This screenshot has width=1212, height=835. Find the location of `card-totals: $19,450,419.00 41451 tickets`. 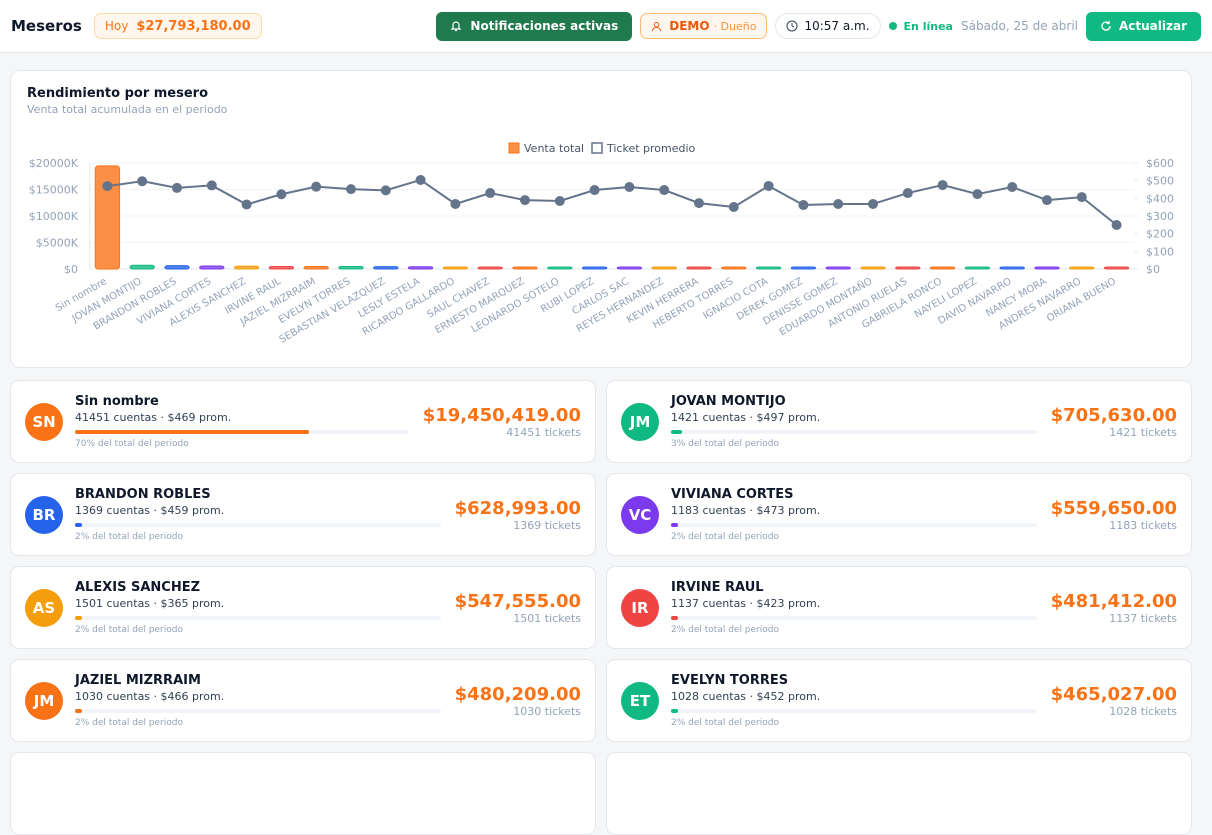

card-totals: $19,450,419.00 41451 tickets is located at coordinates (502, 422).